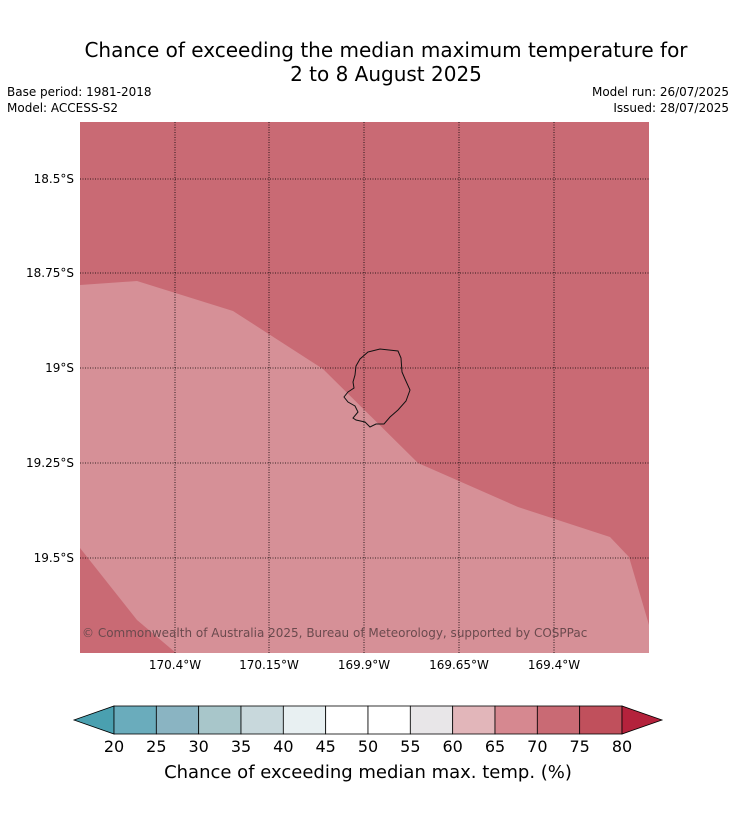  Describe the element at coordinates (377, 388) in the screenshot. I see `niue-island-outline` at that location.